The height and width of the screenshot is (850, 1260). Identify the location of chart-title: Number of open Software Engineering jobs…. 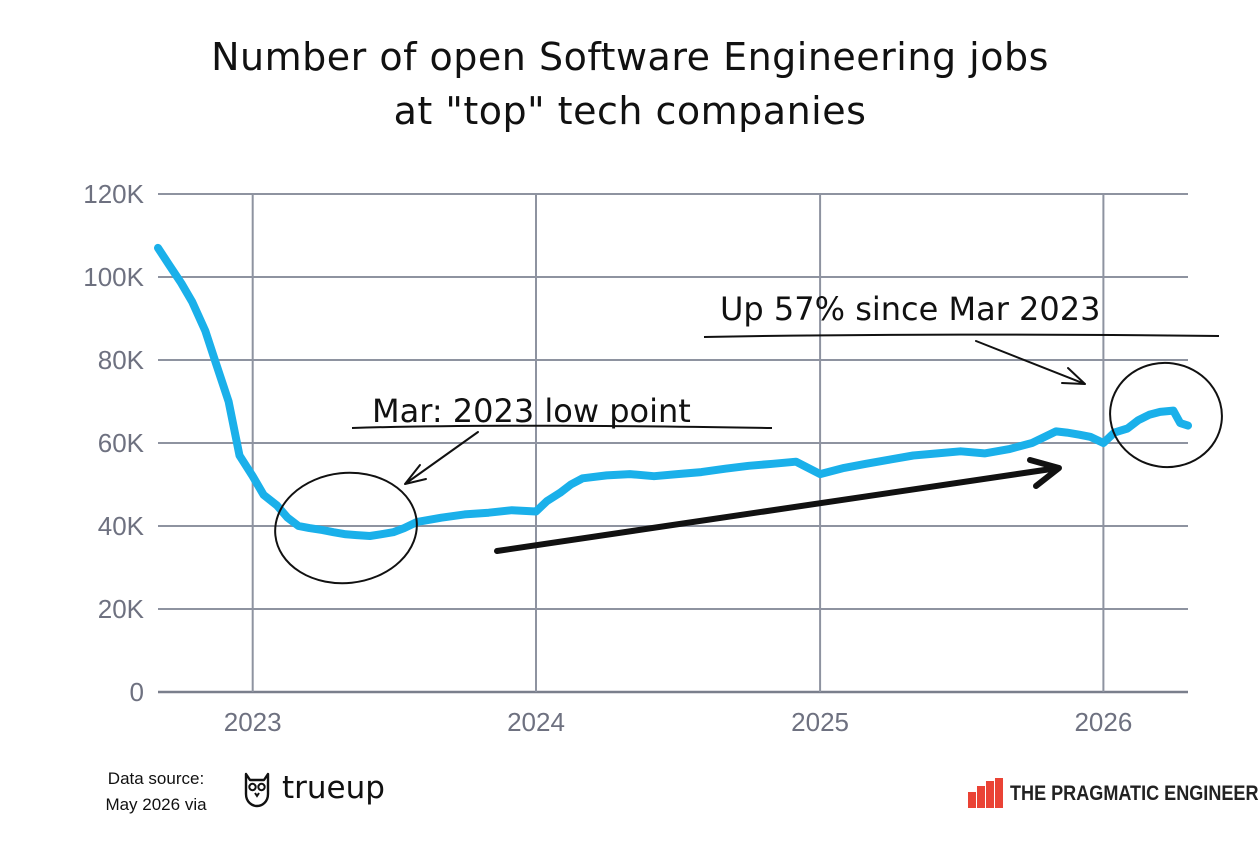
(630, 84).